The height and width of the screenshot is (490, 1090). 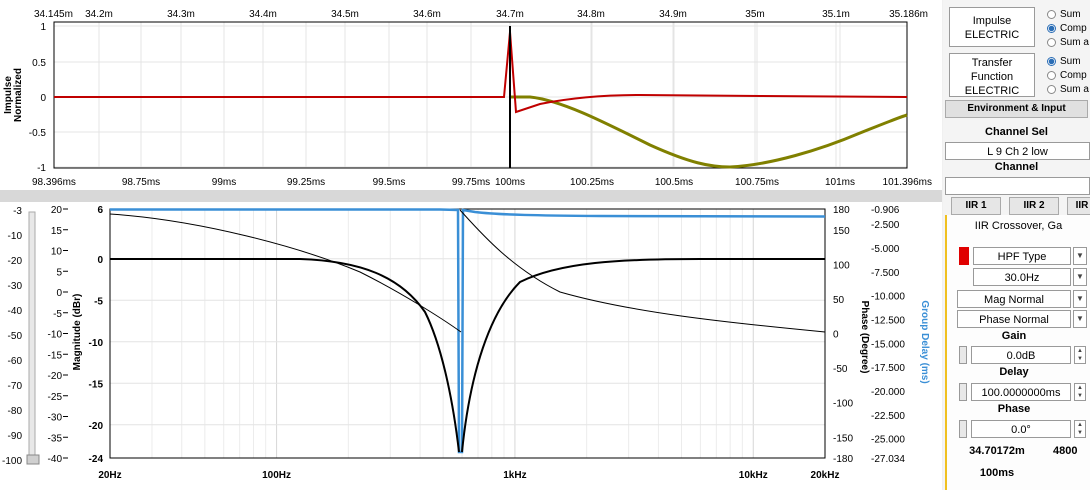 What do you see at coordinates (674, 182) in the screenshot?
I see `impulse-bottom-tick: 100.5ms` at bounding box center [674, 182].